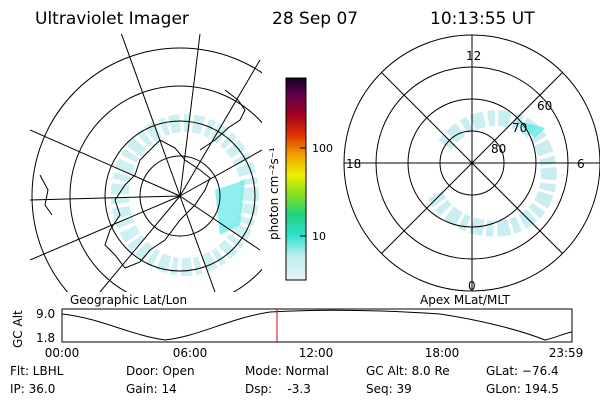 The image size is (600, 400). Describe the element at coordinates (287, 371) in the screenshot. I see `footer-field: Mode: Normal` at that location.